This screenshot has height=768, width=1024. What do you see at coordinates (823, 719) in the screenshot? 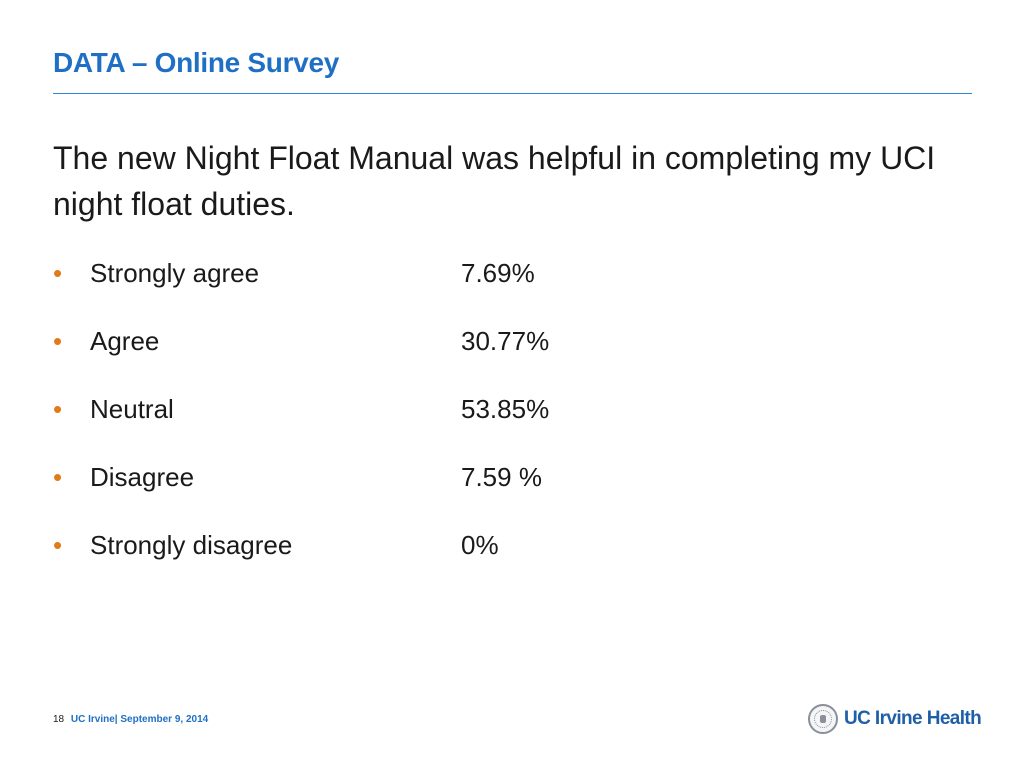
I see `university-seal-icon` at bounding box center [823, 719].